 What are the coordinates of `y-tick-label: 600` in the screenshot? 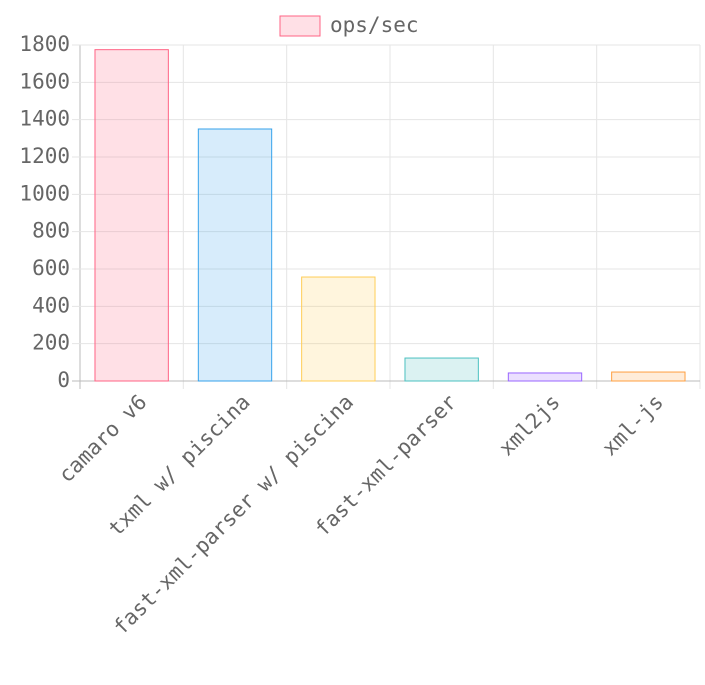 It's located at (51, 268).